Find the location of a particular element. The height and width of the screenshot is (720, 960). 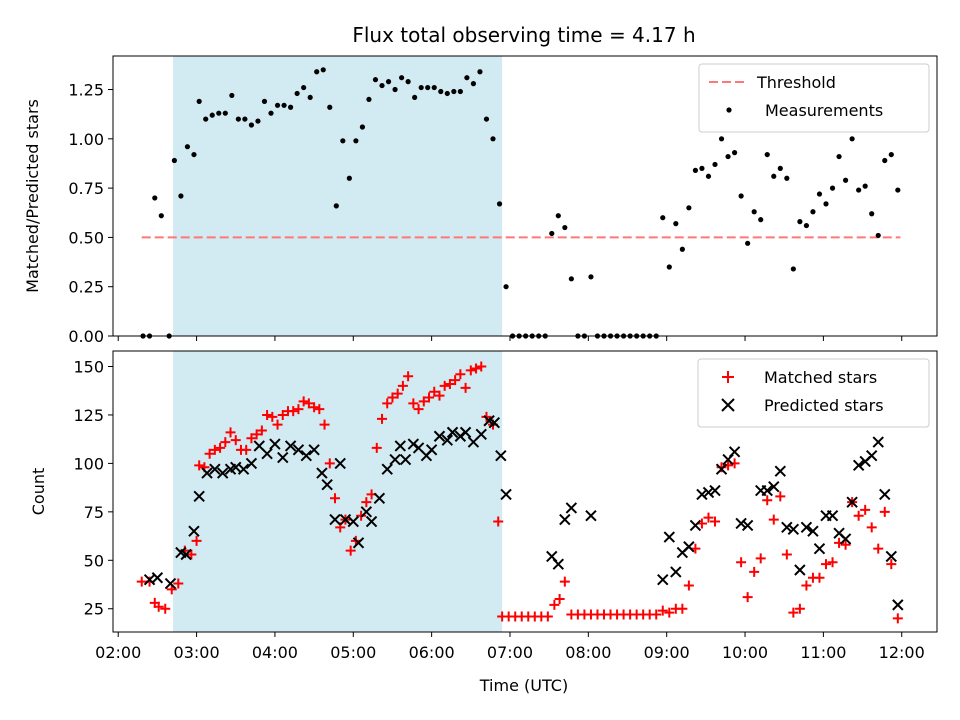

y-tick-label: 25 is located at coordinates (94, 609).